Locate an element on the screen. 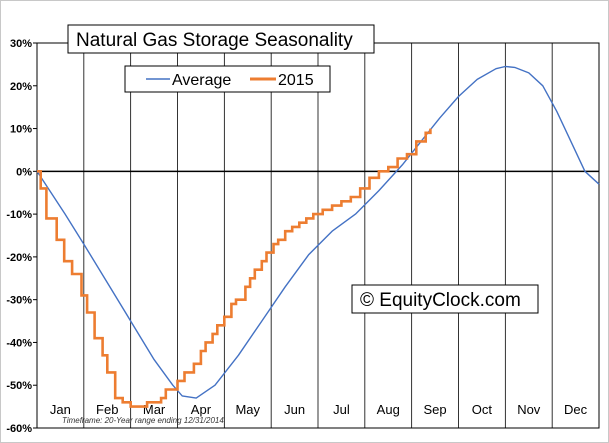  chart-title: Natural Gas Storage Seasonality is located at coordinates (214, 40).